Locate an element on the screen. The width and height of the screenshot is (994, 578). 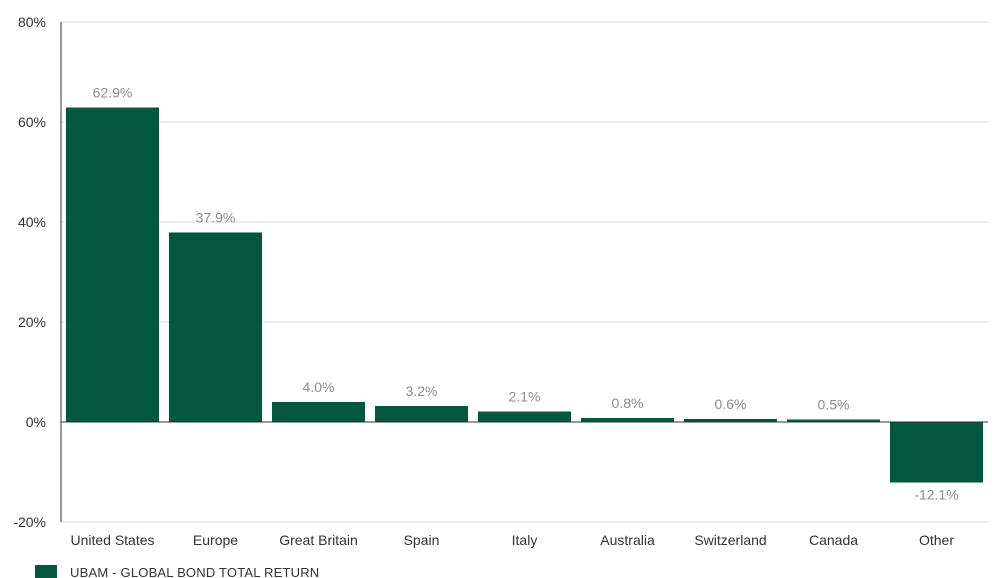
y-tick-label: 60% is located at coordinates (32, 122).